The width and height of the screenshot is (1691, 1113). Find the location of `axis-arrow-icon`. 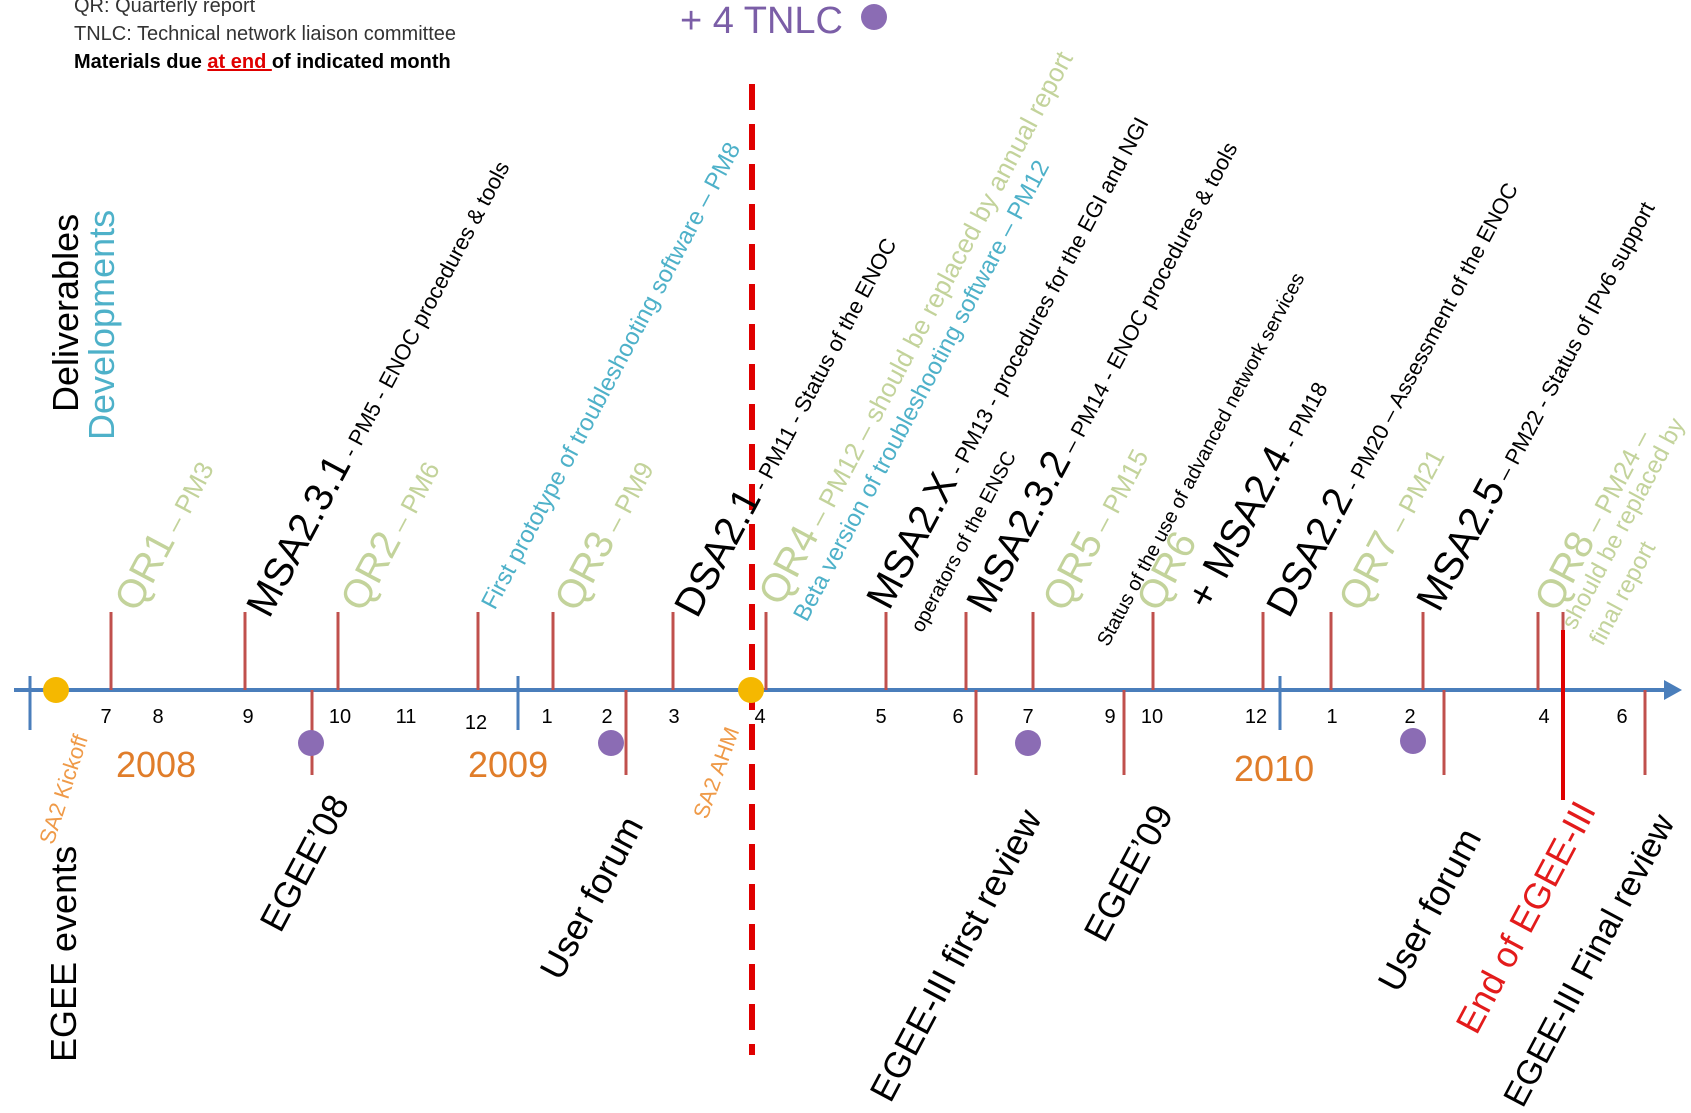

axis-arrow-icon is located at coordinates (1673, 690).